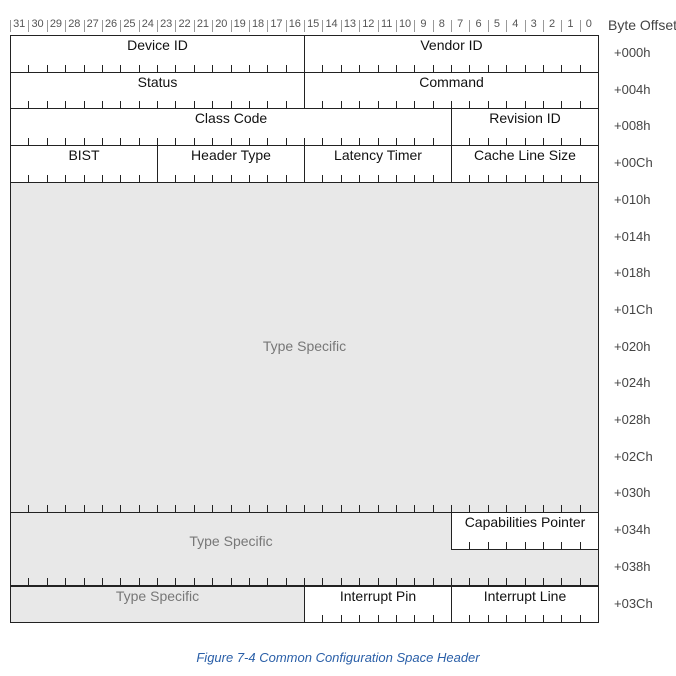  I want to click on register-field: Interrupt Line, so click(525, 604).